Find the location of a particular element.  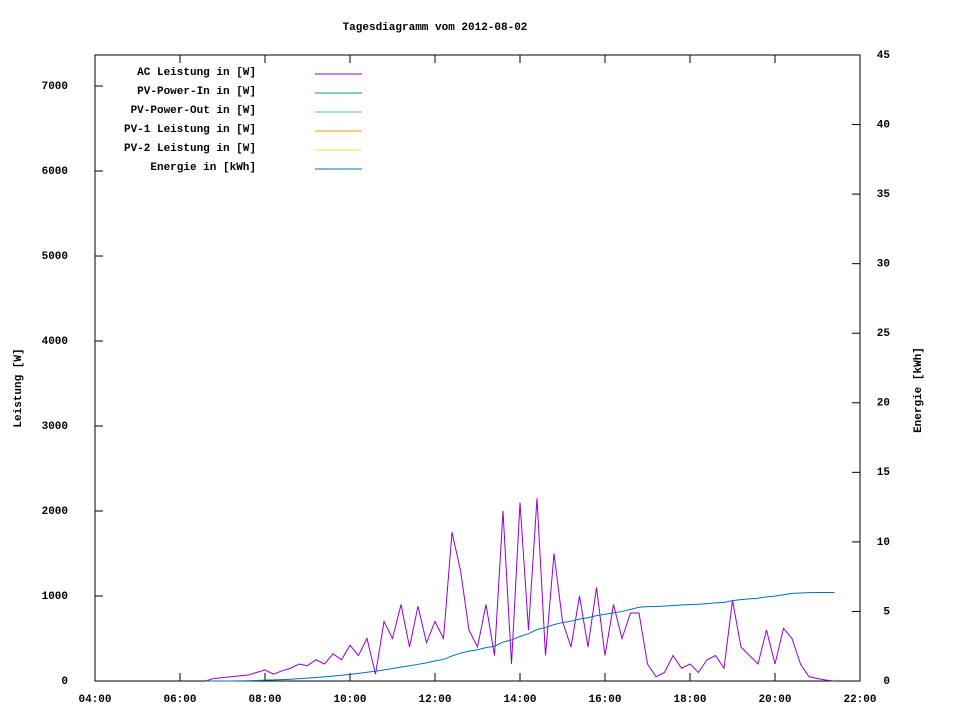

x-tick-label: 10:00 is located at coordinates (349, 700).